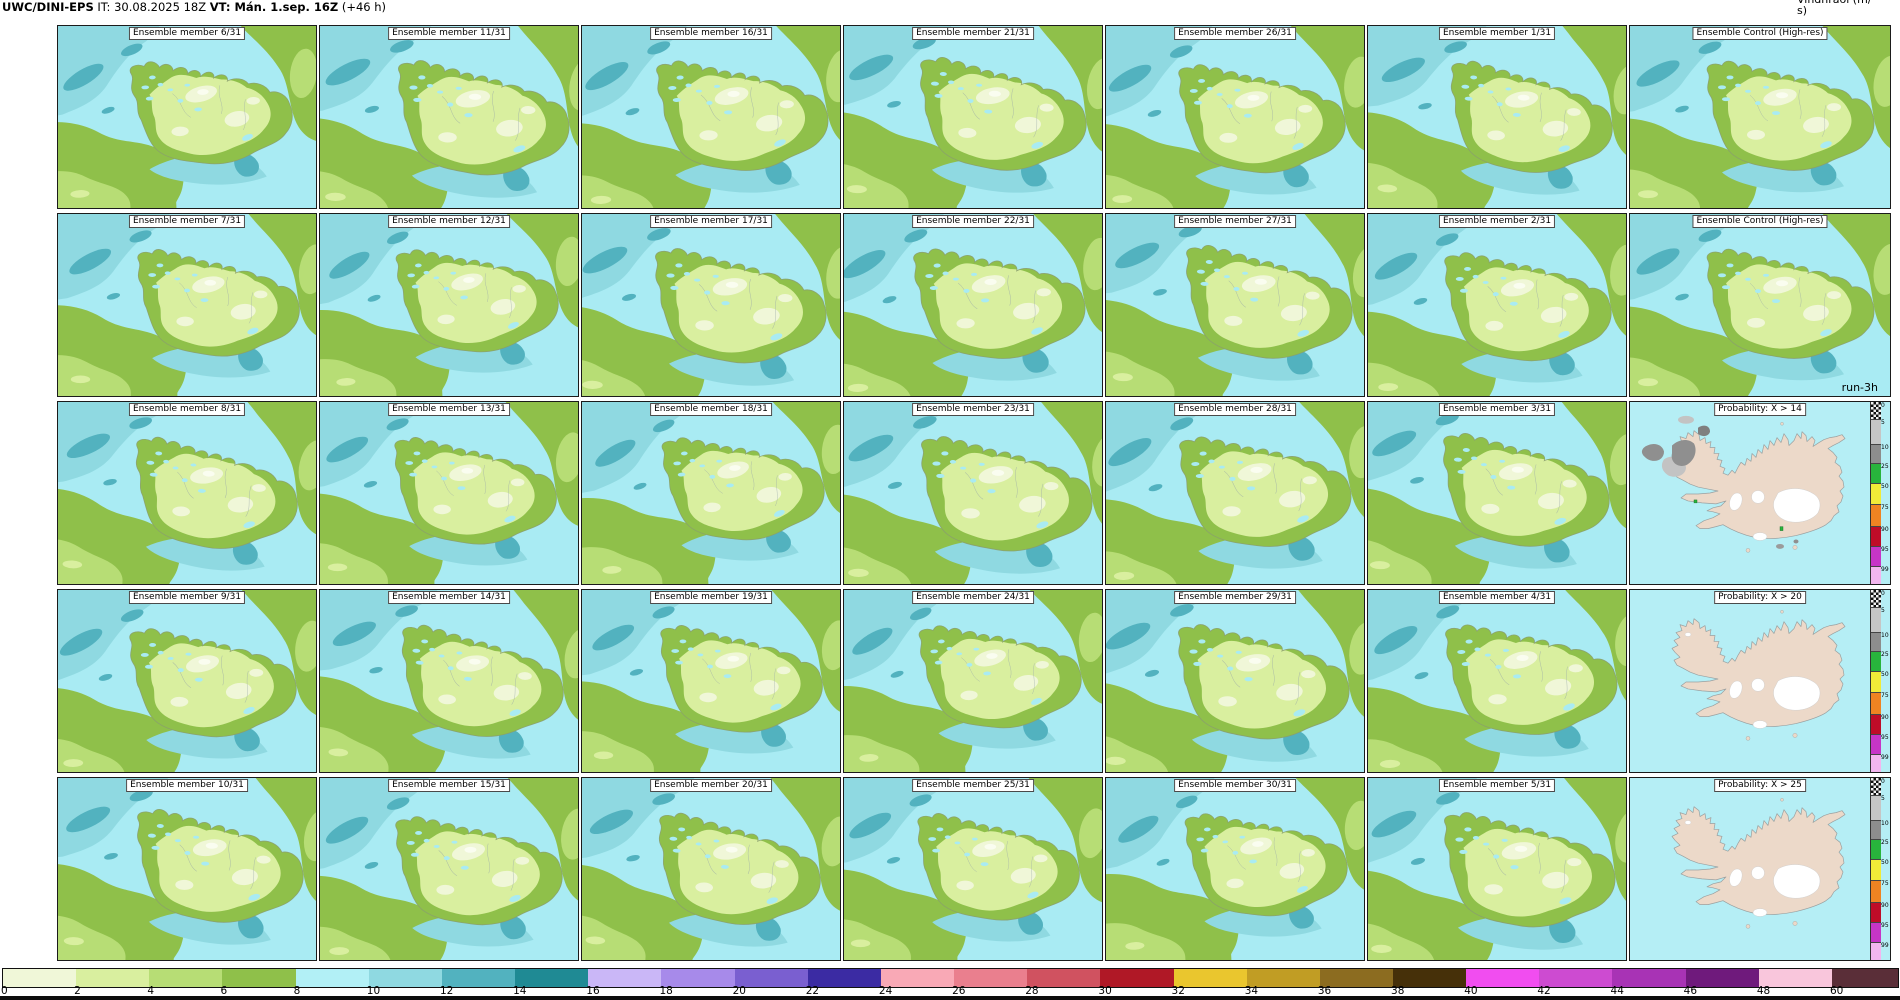 The width and height of the screenshot is (1900, 1000). Describe the element at coordinates (1544, 991) in the screenshot. I see `wind-colorbar-tick: 42` at that location.